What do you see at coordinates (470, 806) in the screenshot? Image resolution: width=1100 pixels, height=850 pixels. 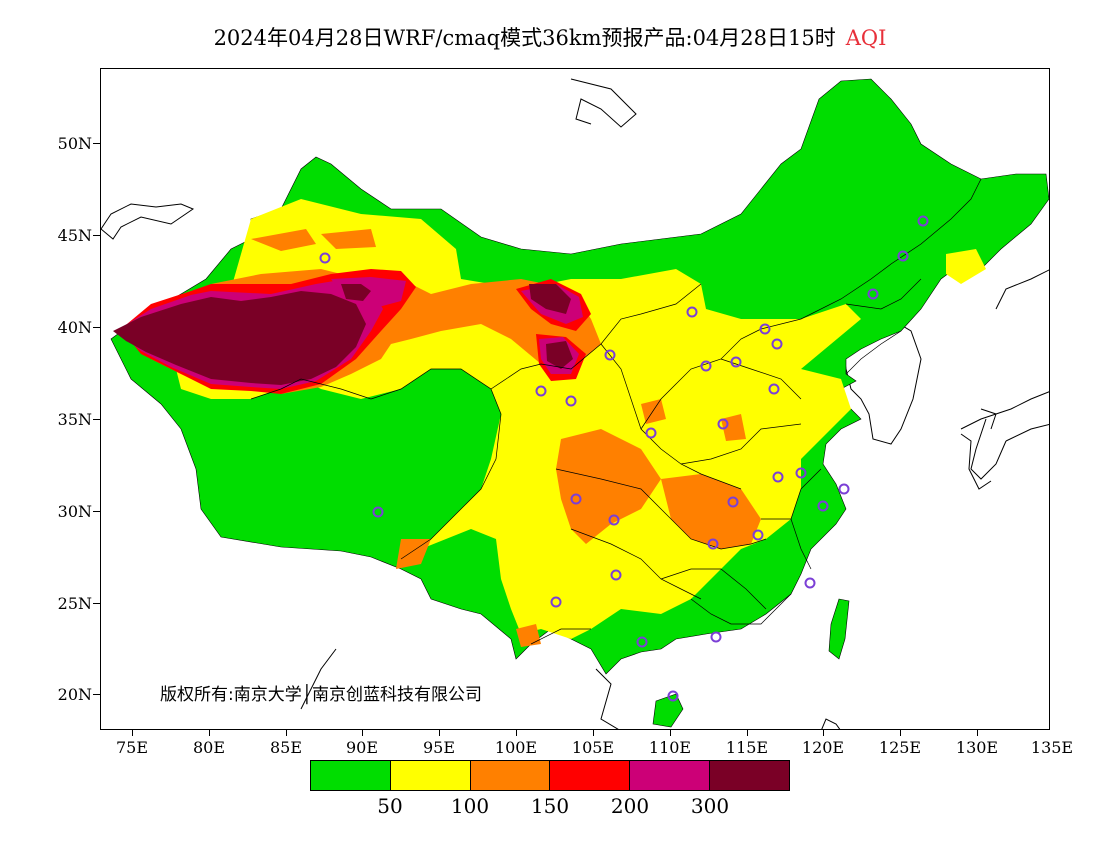 I see `legend-label-100: 100` at bounding box center [470, 806].